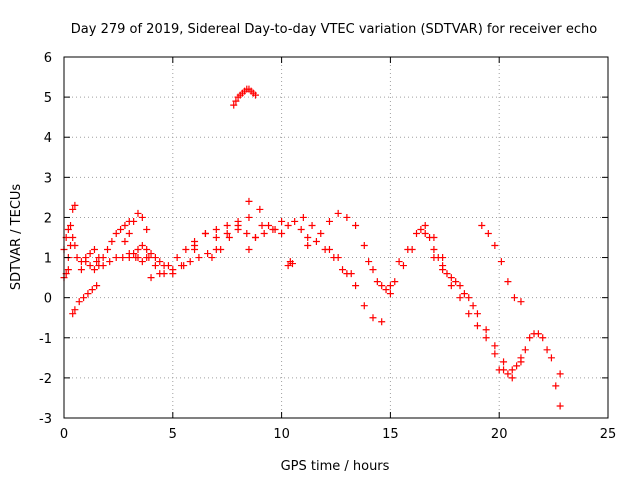  What do you see at coordinates (390, 434) in the screenshot?
I see `x-tick-label: 15` at bounding box center [390, 434].